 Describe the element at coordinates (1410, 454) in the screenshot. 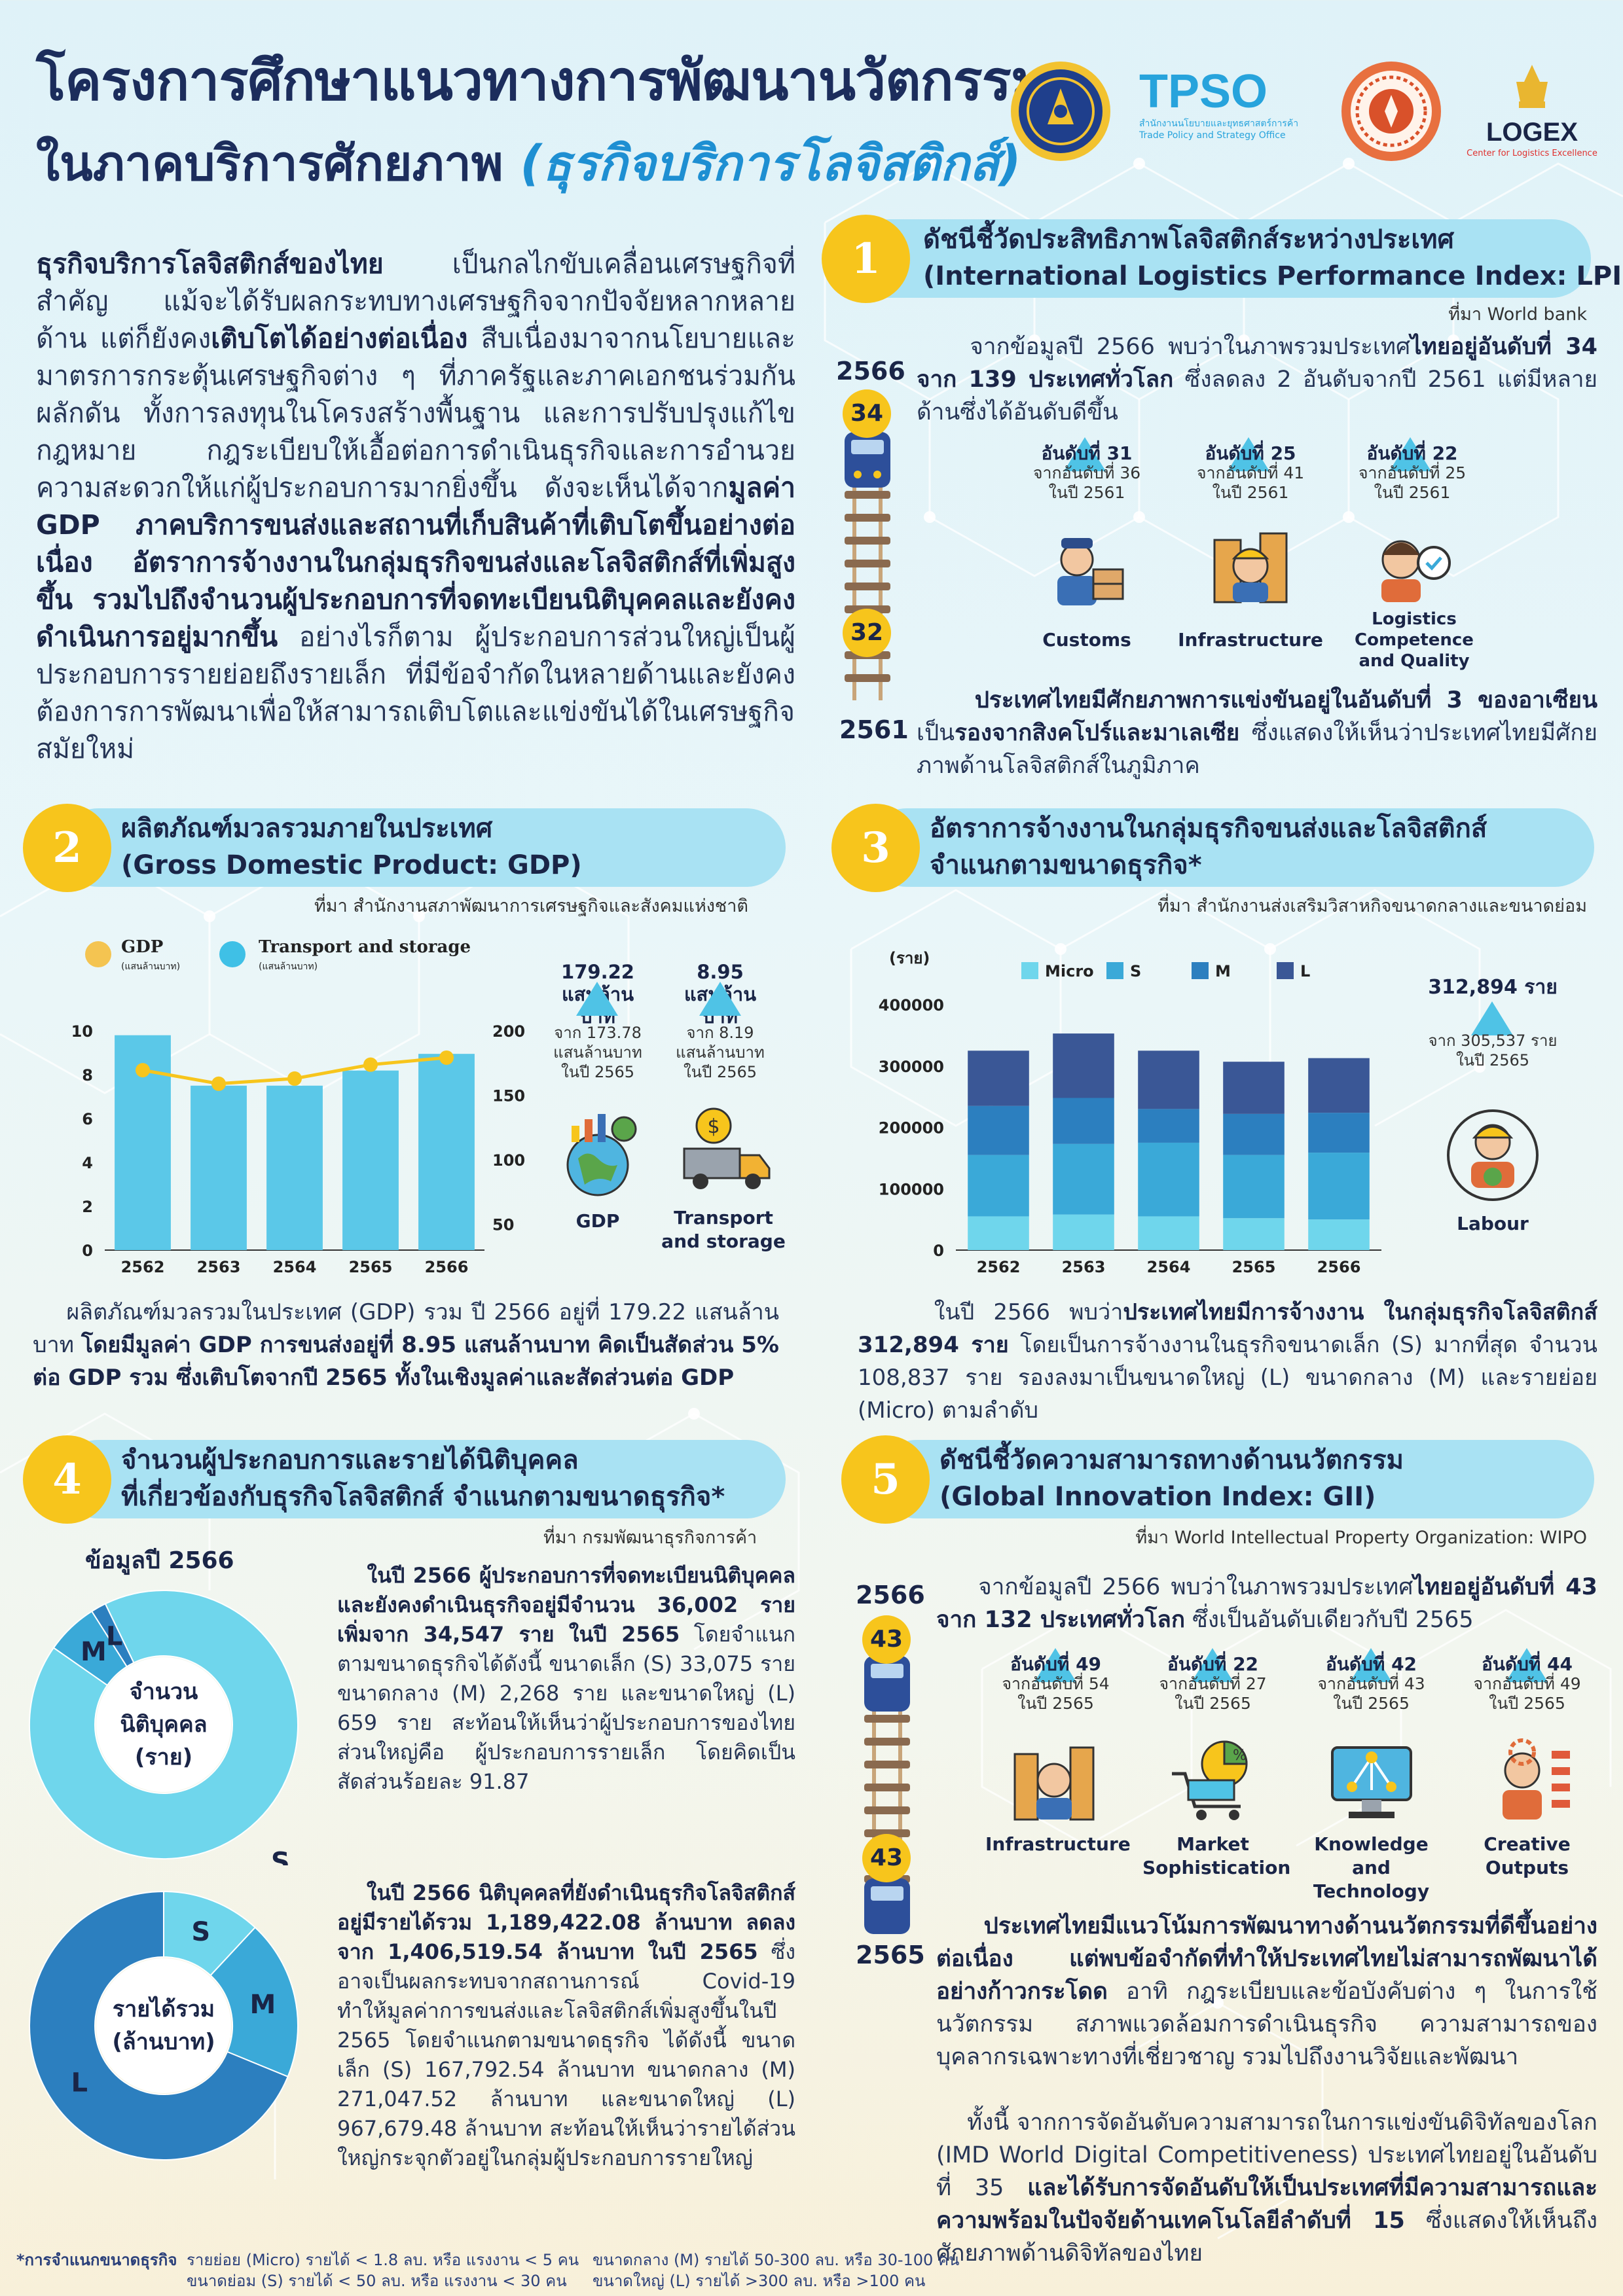

I see `sec1-rank-3-arrow` at that location.